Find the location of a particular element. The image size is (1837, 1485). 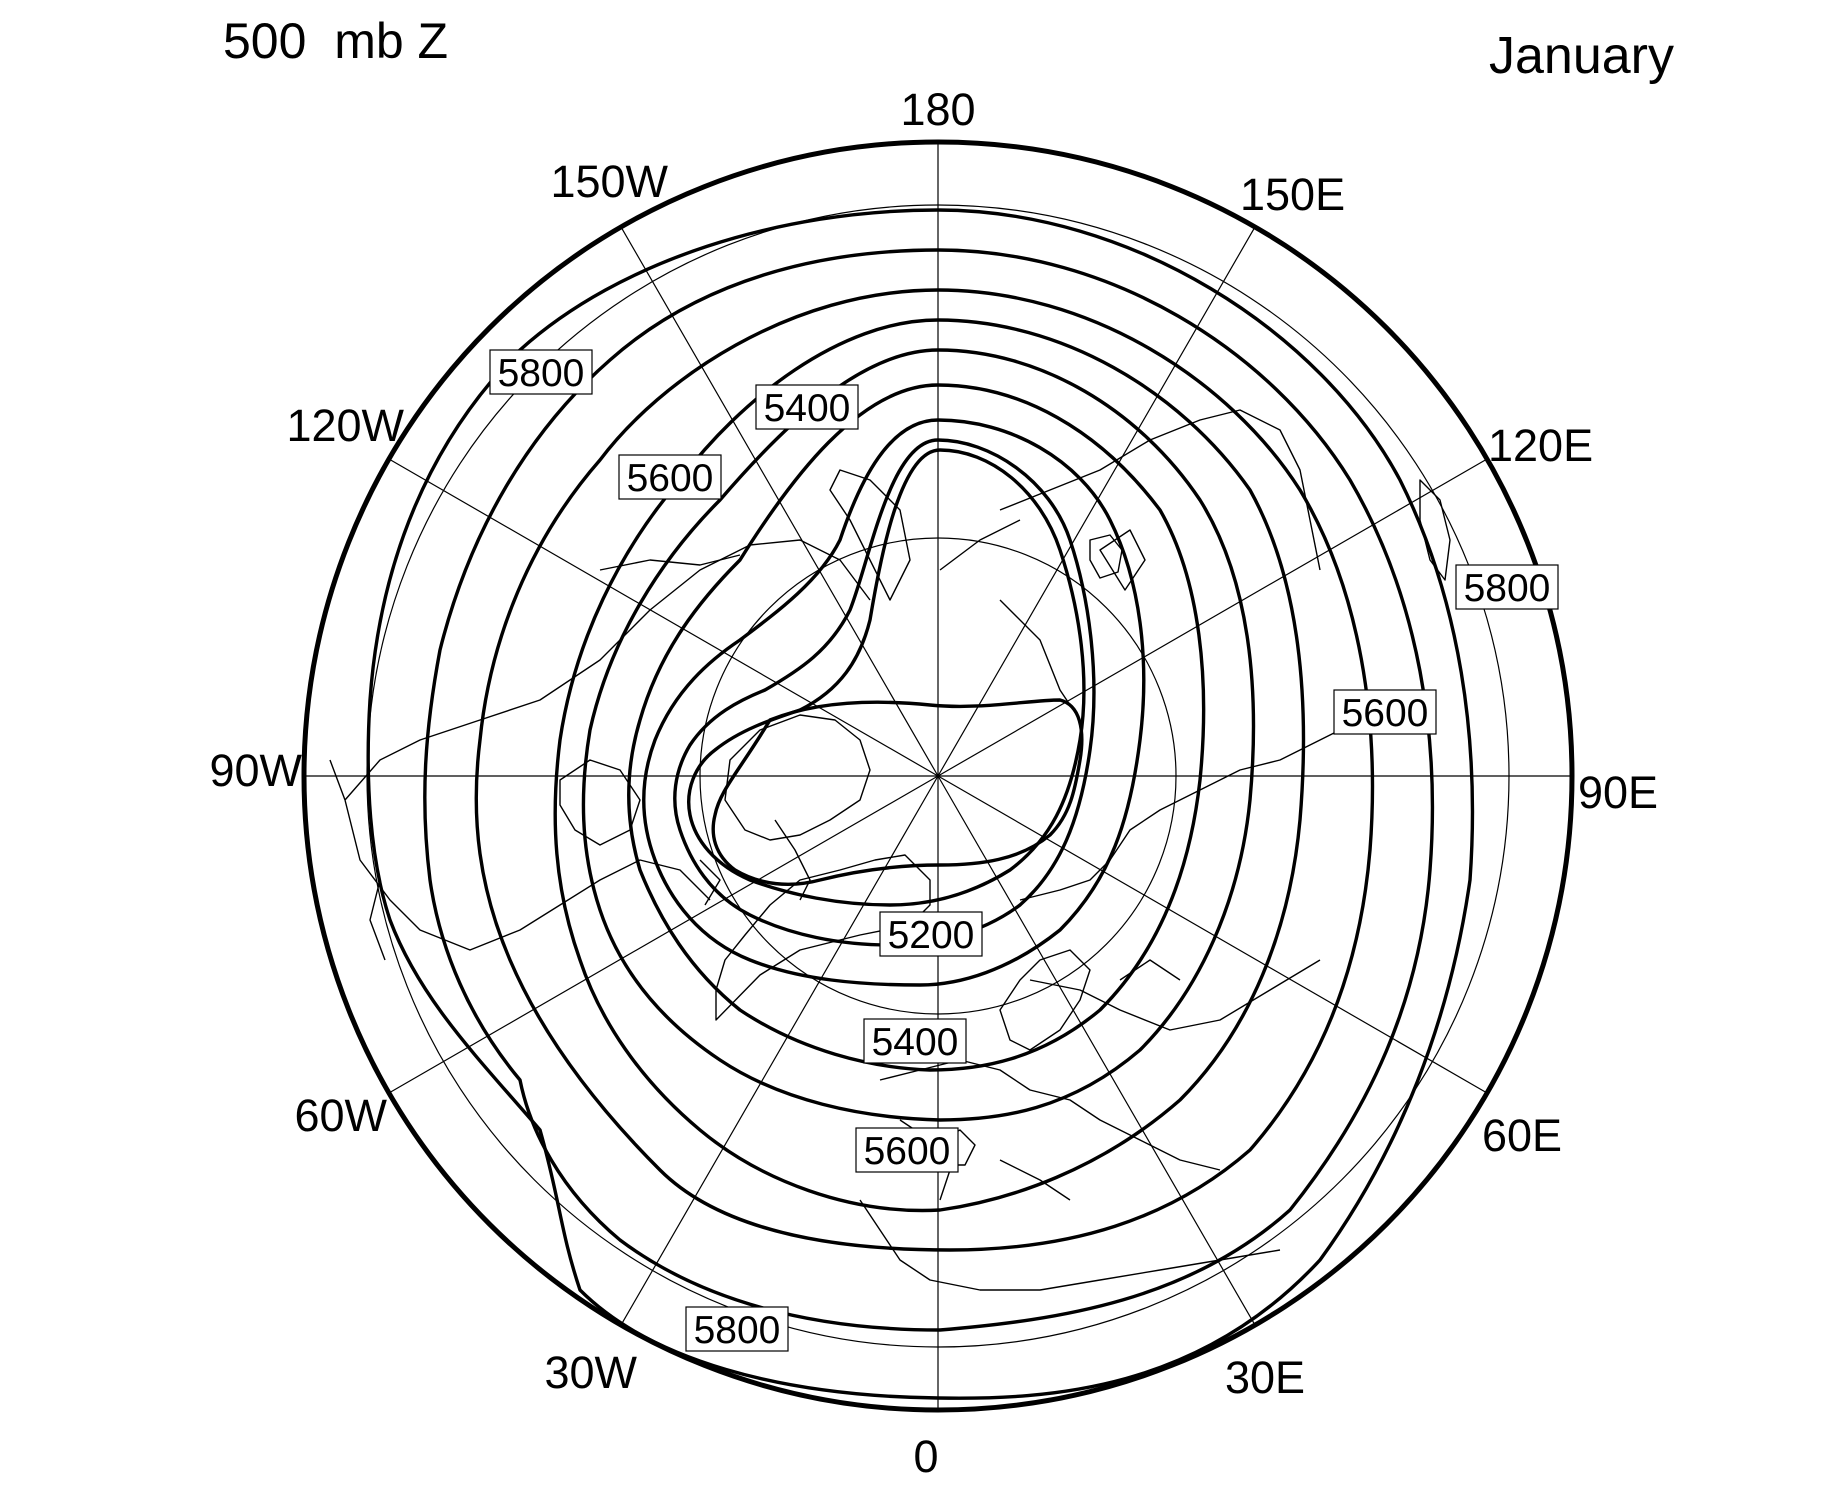

lon-label-0: 0 is located at coordinates (925, 1456).